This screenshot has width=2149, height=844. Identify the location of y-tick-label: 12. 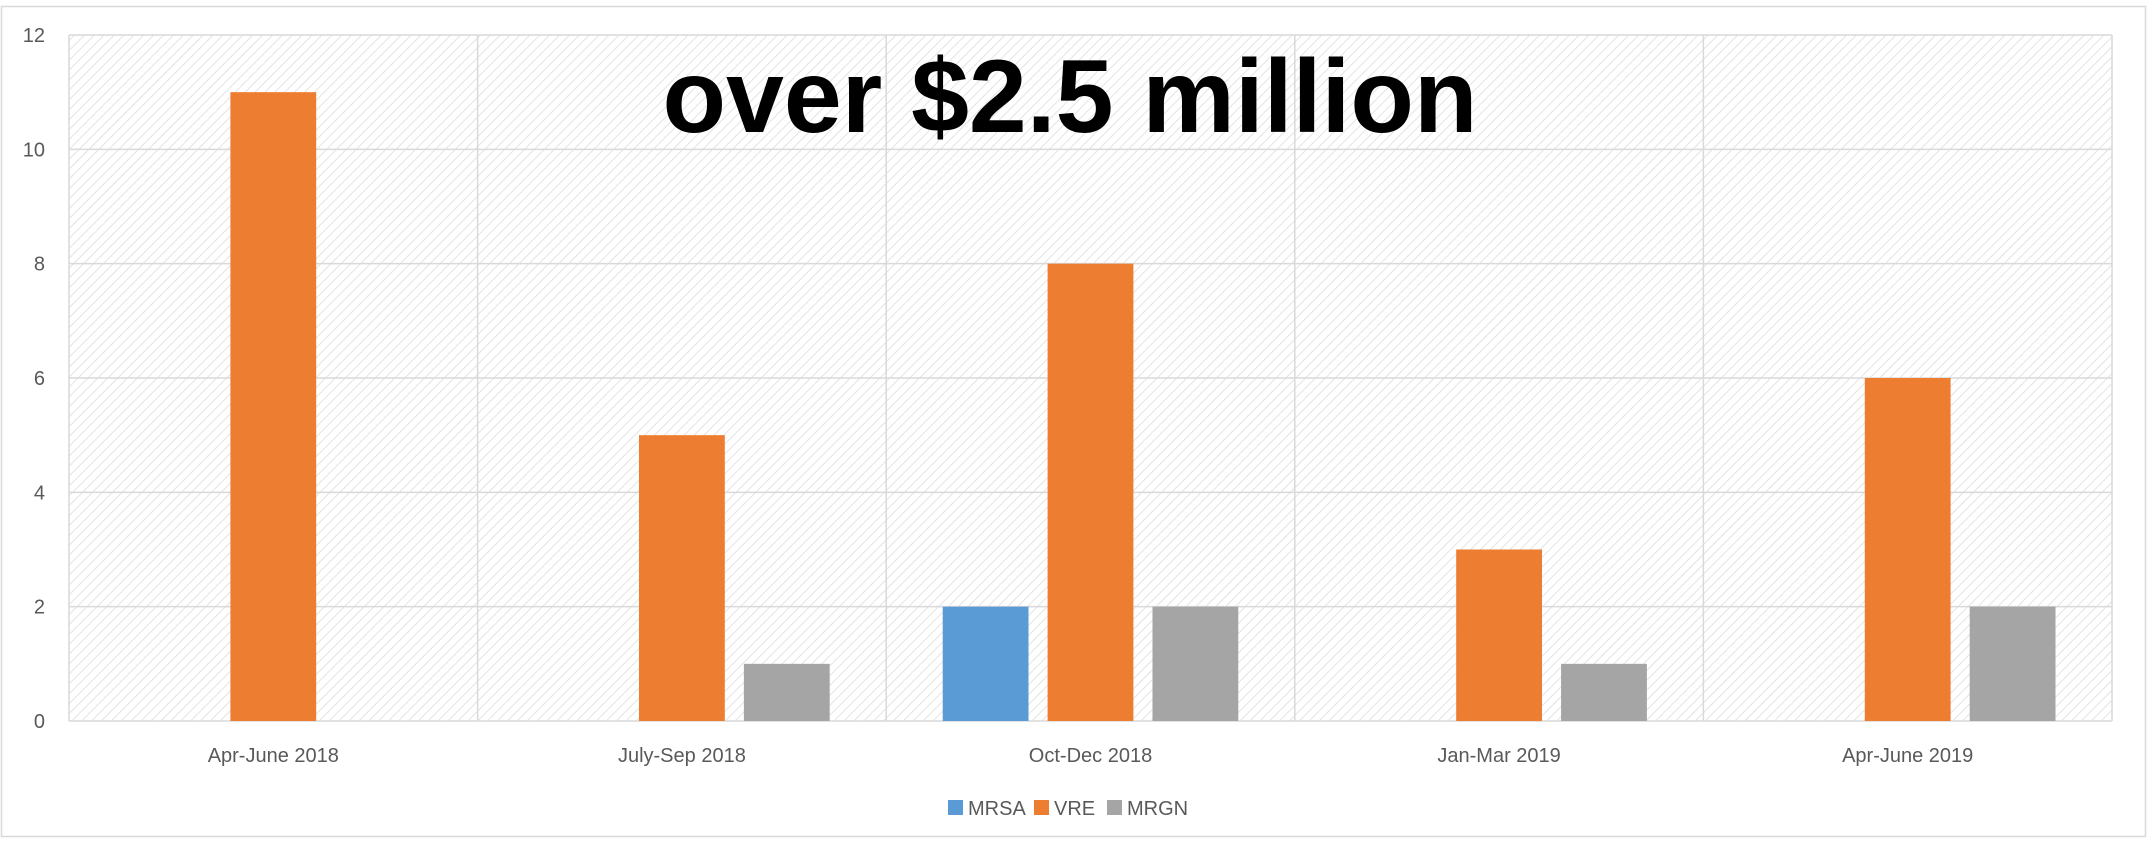
(34, 36).